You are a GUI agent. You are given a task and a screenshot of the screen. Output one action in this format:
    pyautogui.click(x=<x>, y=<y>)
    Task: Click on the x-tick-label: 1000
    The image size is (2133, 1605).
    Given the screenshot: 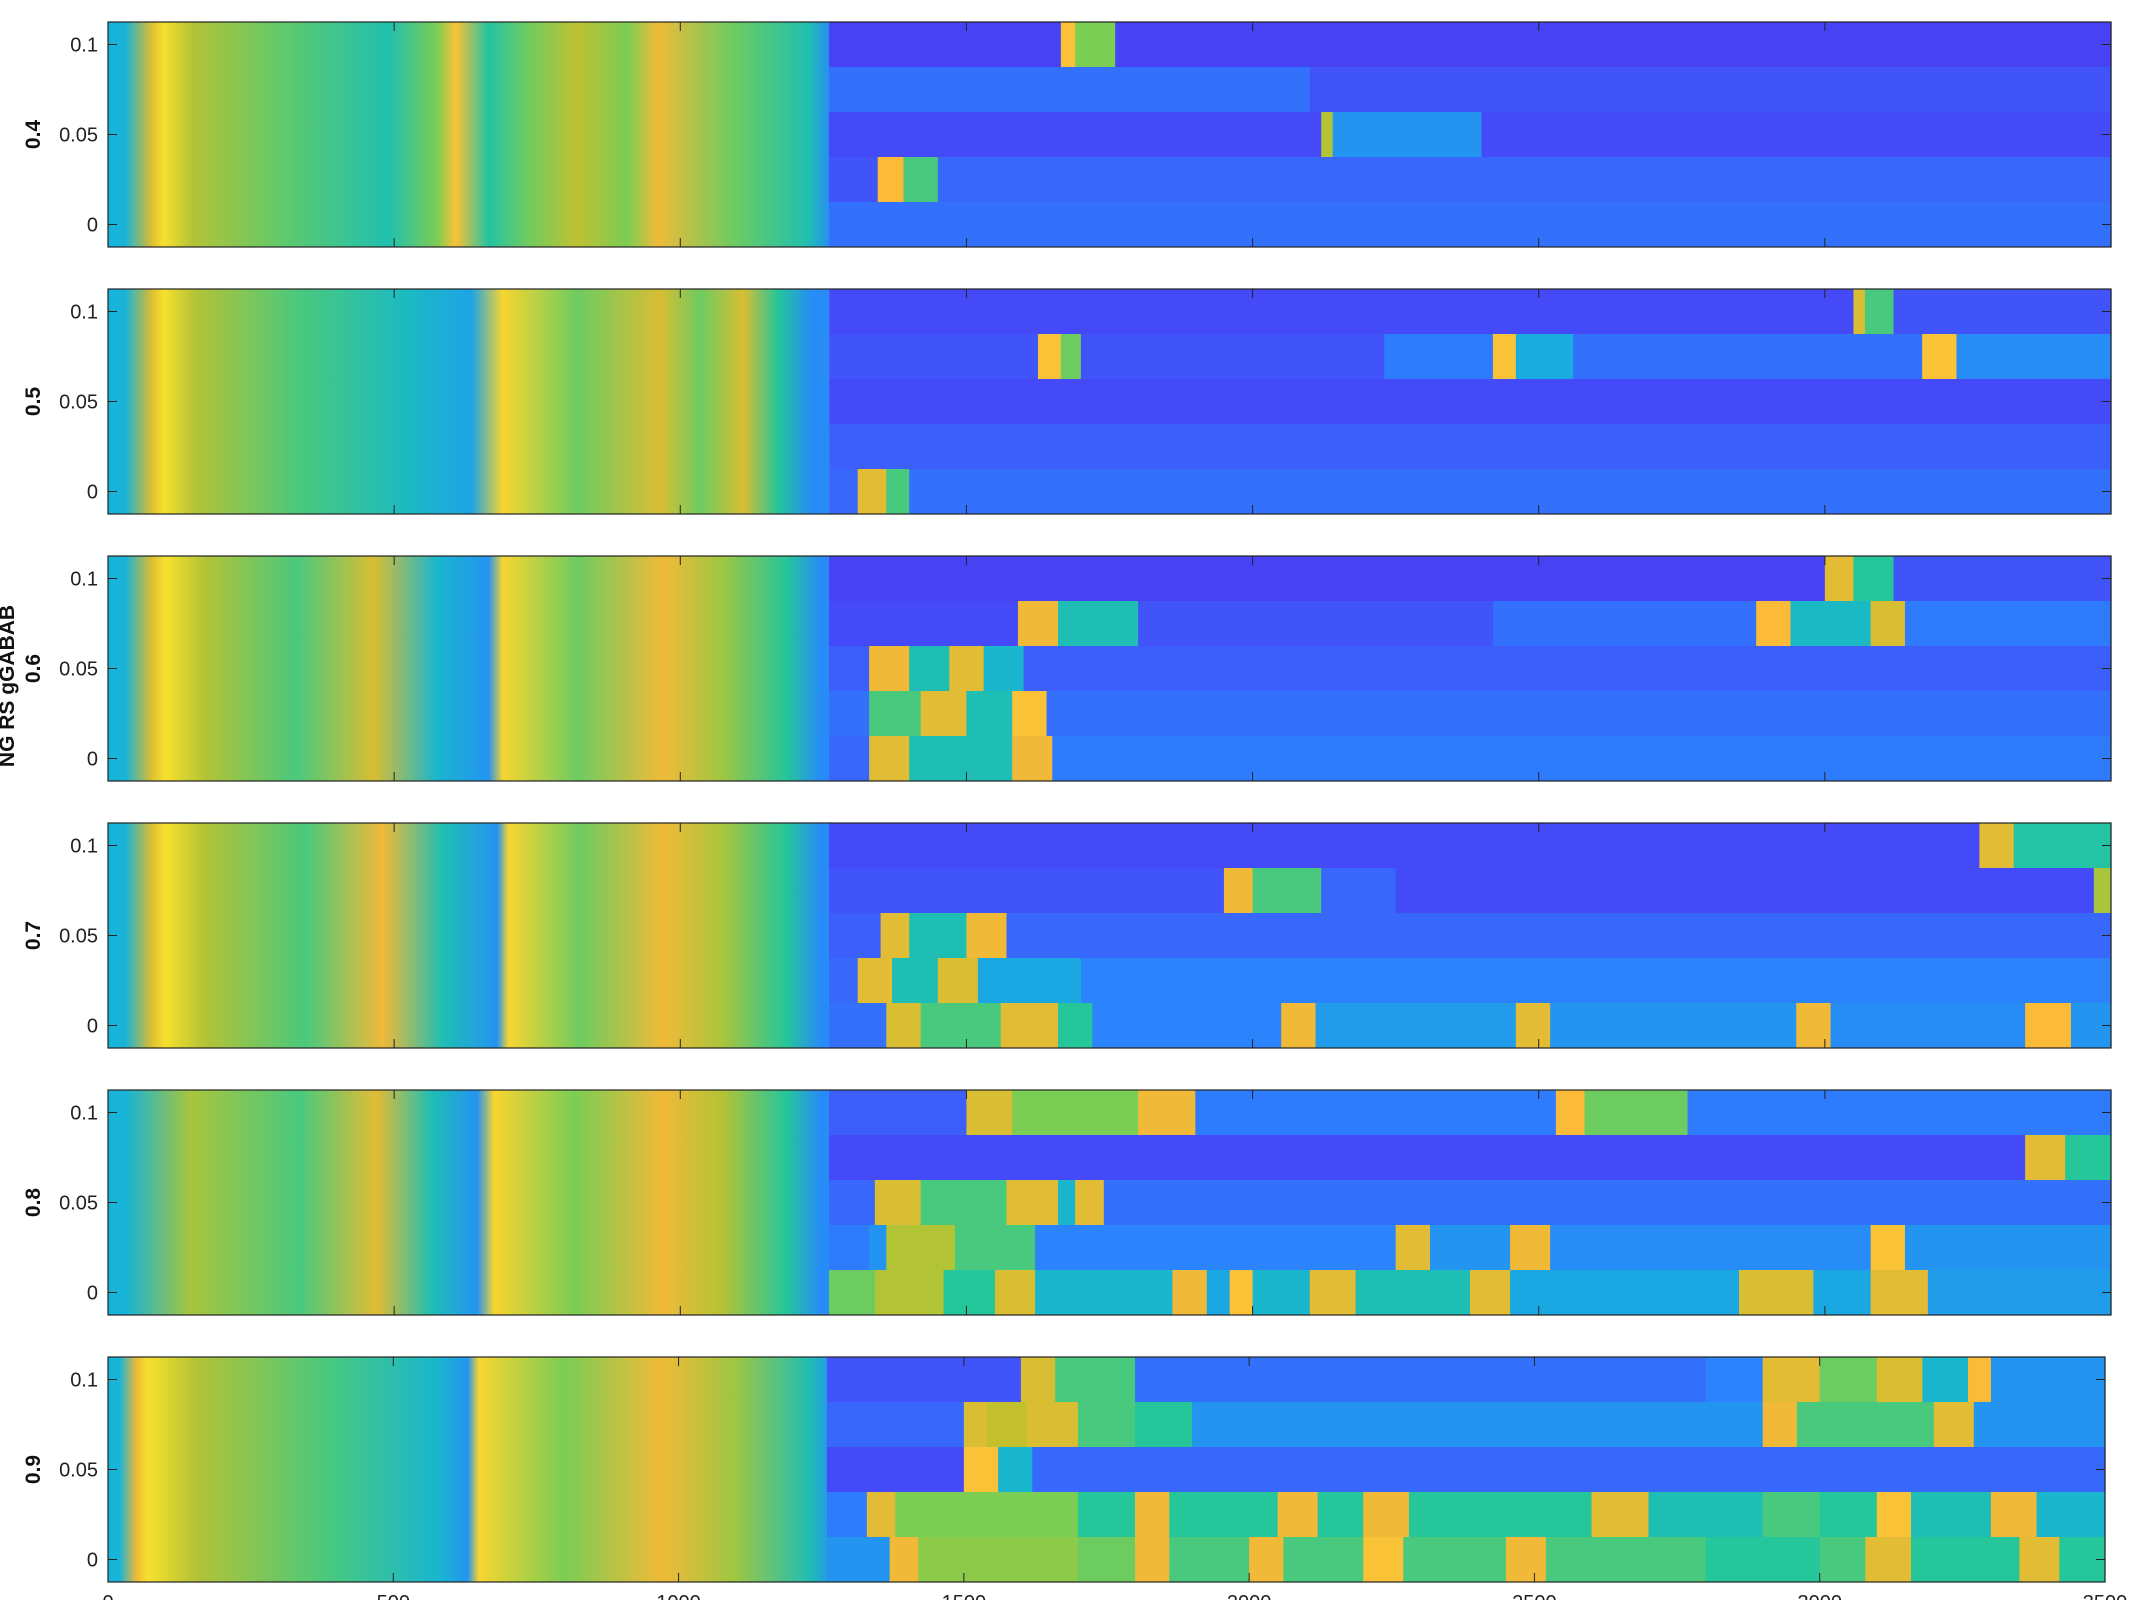 What is the action you would take?
    pyautogui.click(x=678, y=1596)
    